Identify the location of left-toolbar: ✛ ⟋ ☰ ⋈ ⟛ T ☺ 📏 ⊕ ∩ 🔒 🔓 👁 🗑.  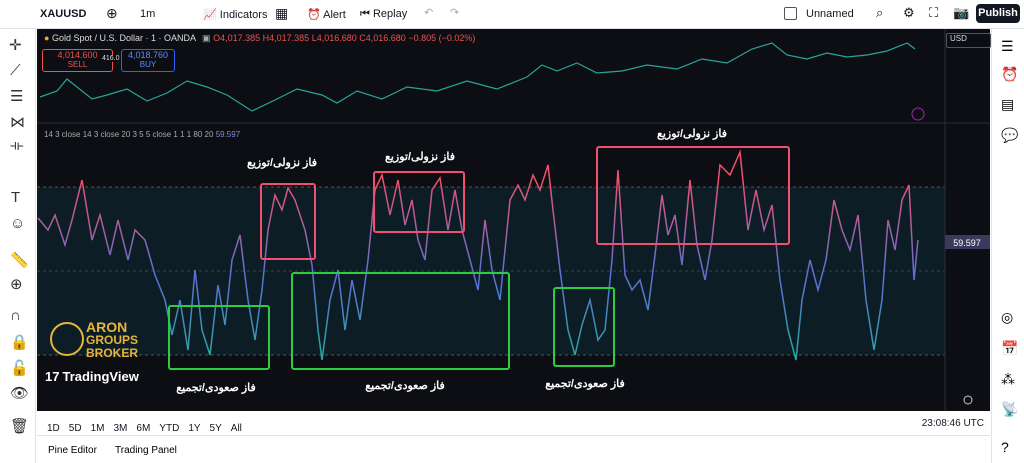
(18, 246).